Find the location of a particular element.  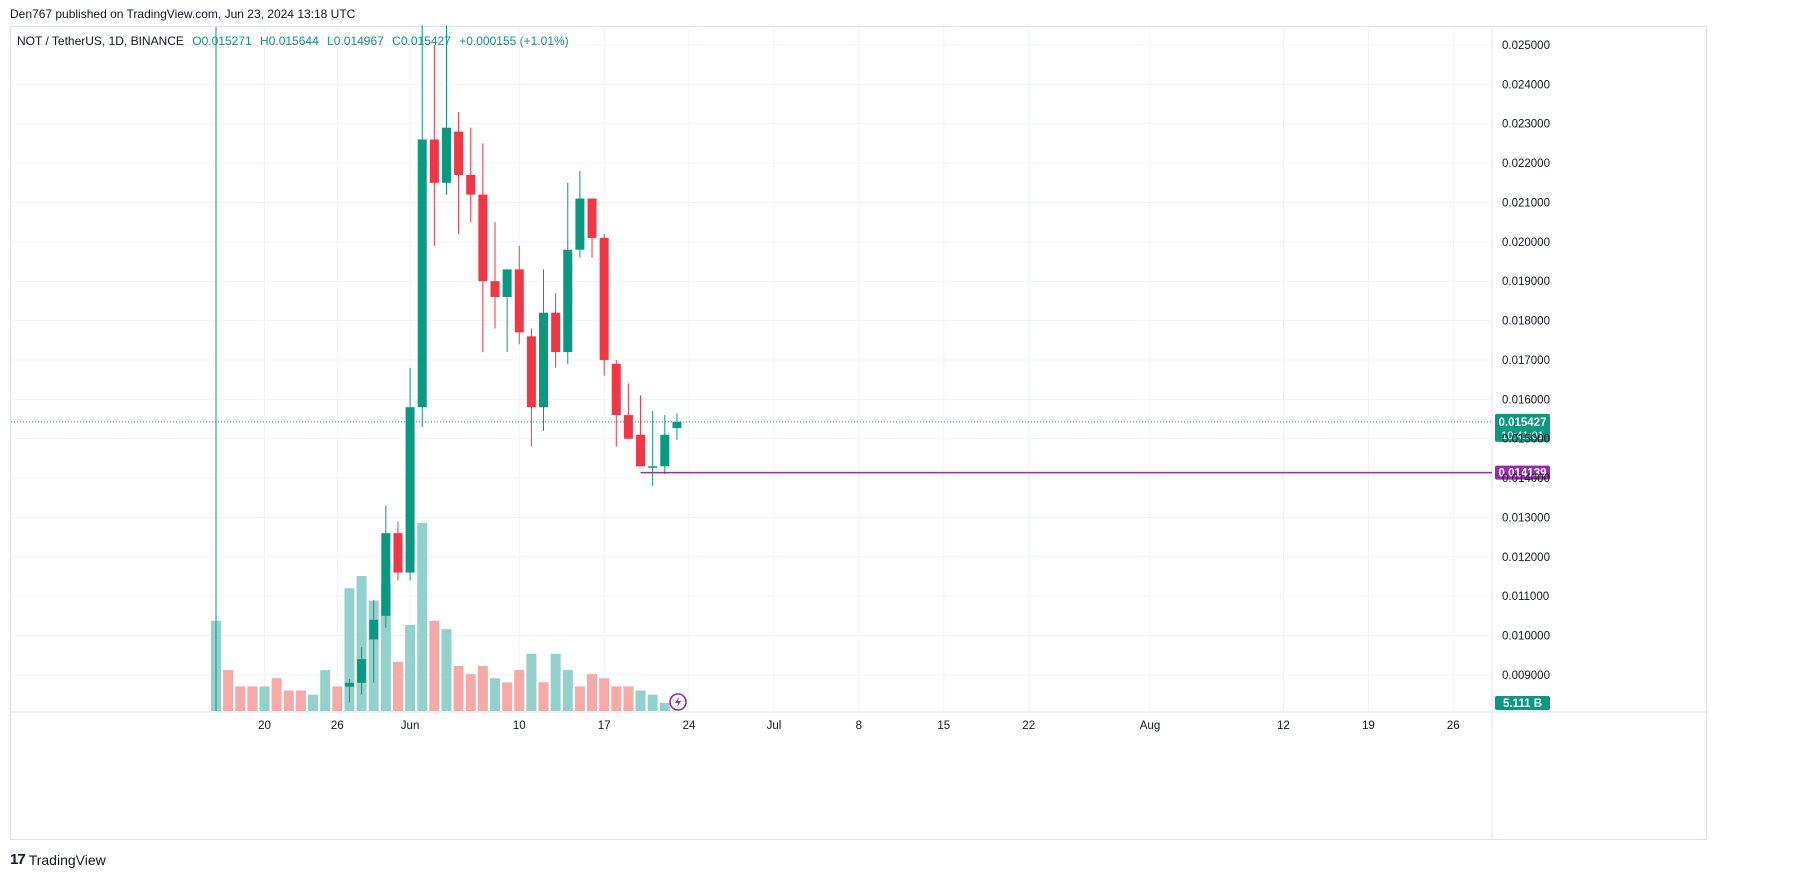

time-tick-label: Jul is located at coordinates (774, 726).